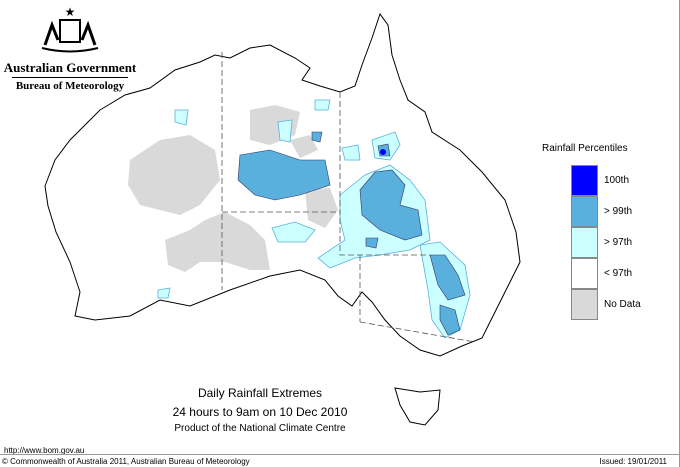 This screenshot has width=680, height=467. I want to click on coat-of-arms-logo: ★, so click(70, 50).